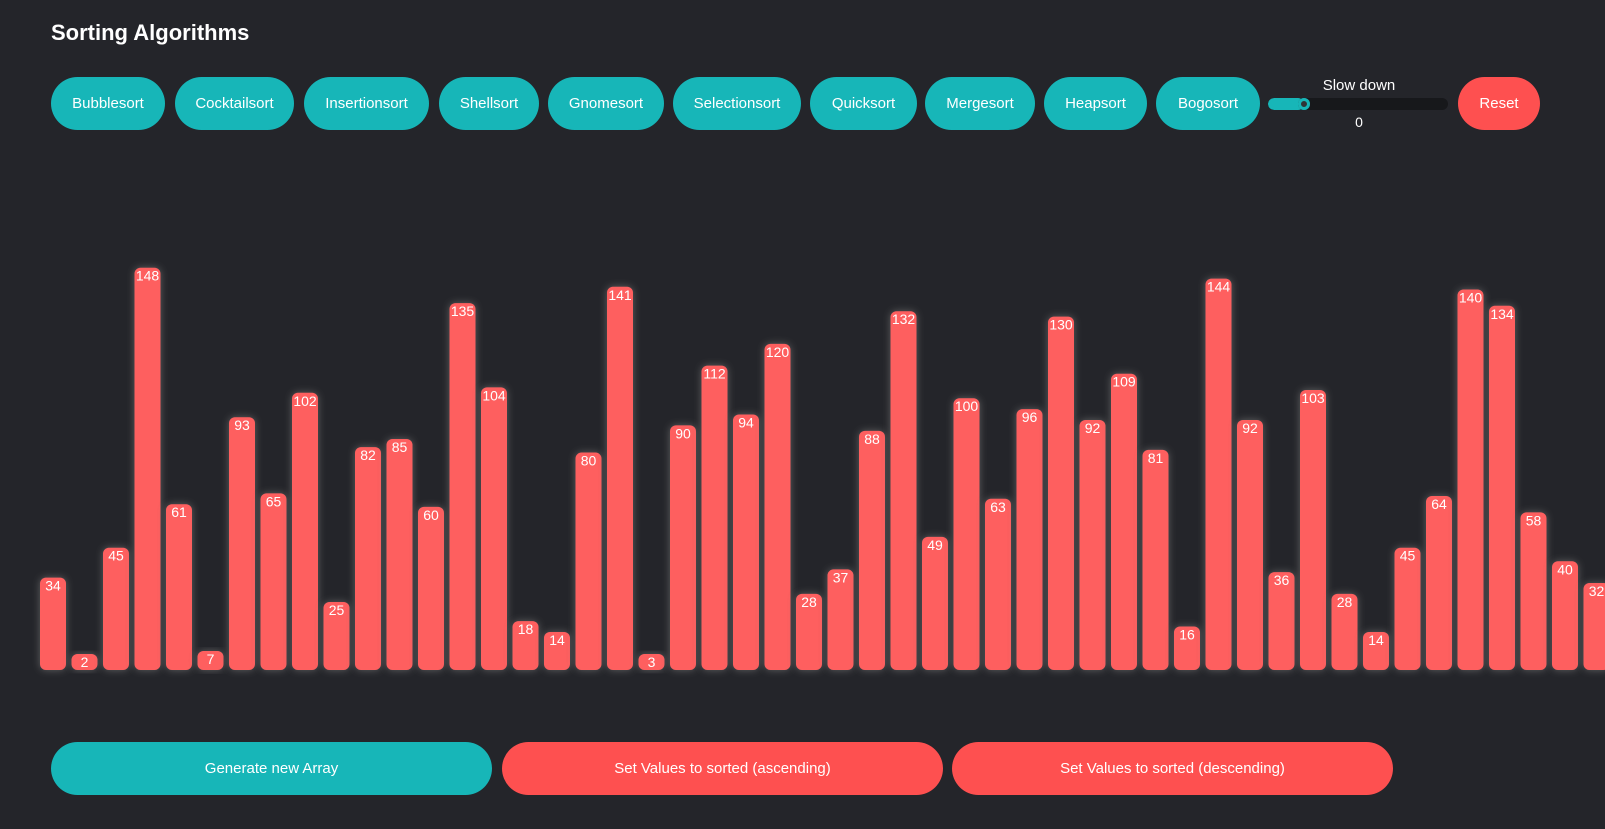 The image size is (1605, 829). I want to click on array-bar-label: 82, so click(368, 455).